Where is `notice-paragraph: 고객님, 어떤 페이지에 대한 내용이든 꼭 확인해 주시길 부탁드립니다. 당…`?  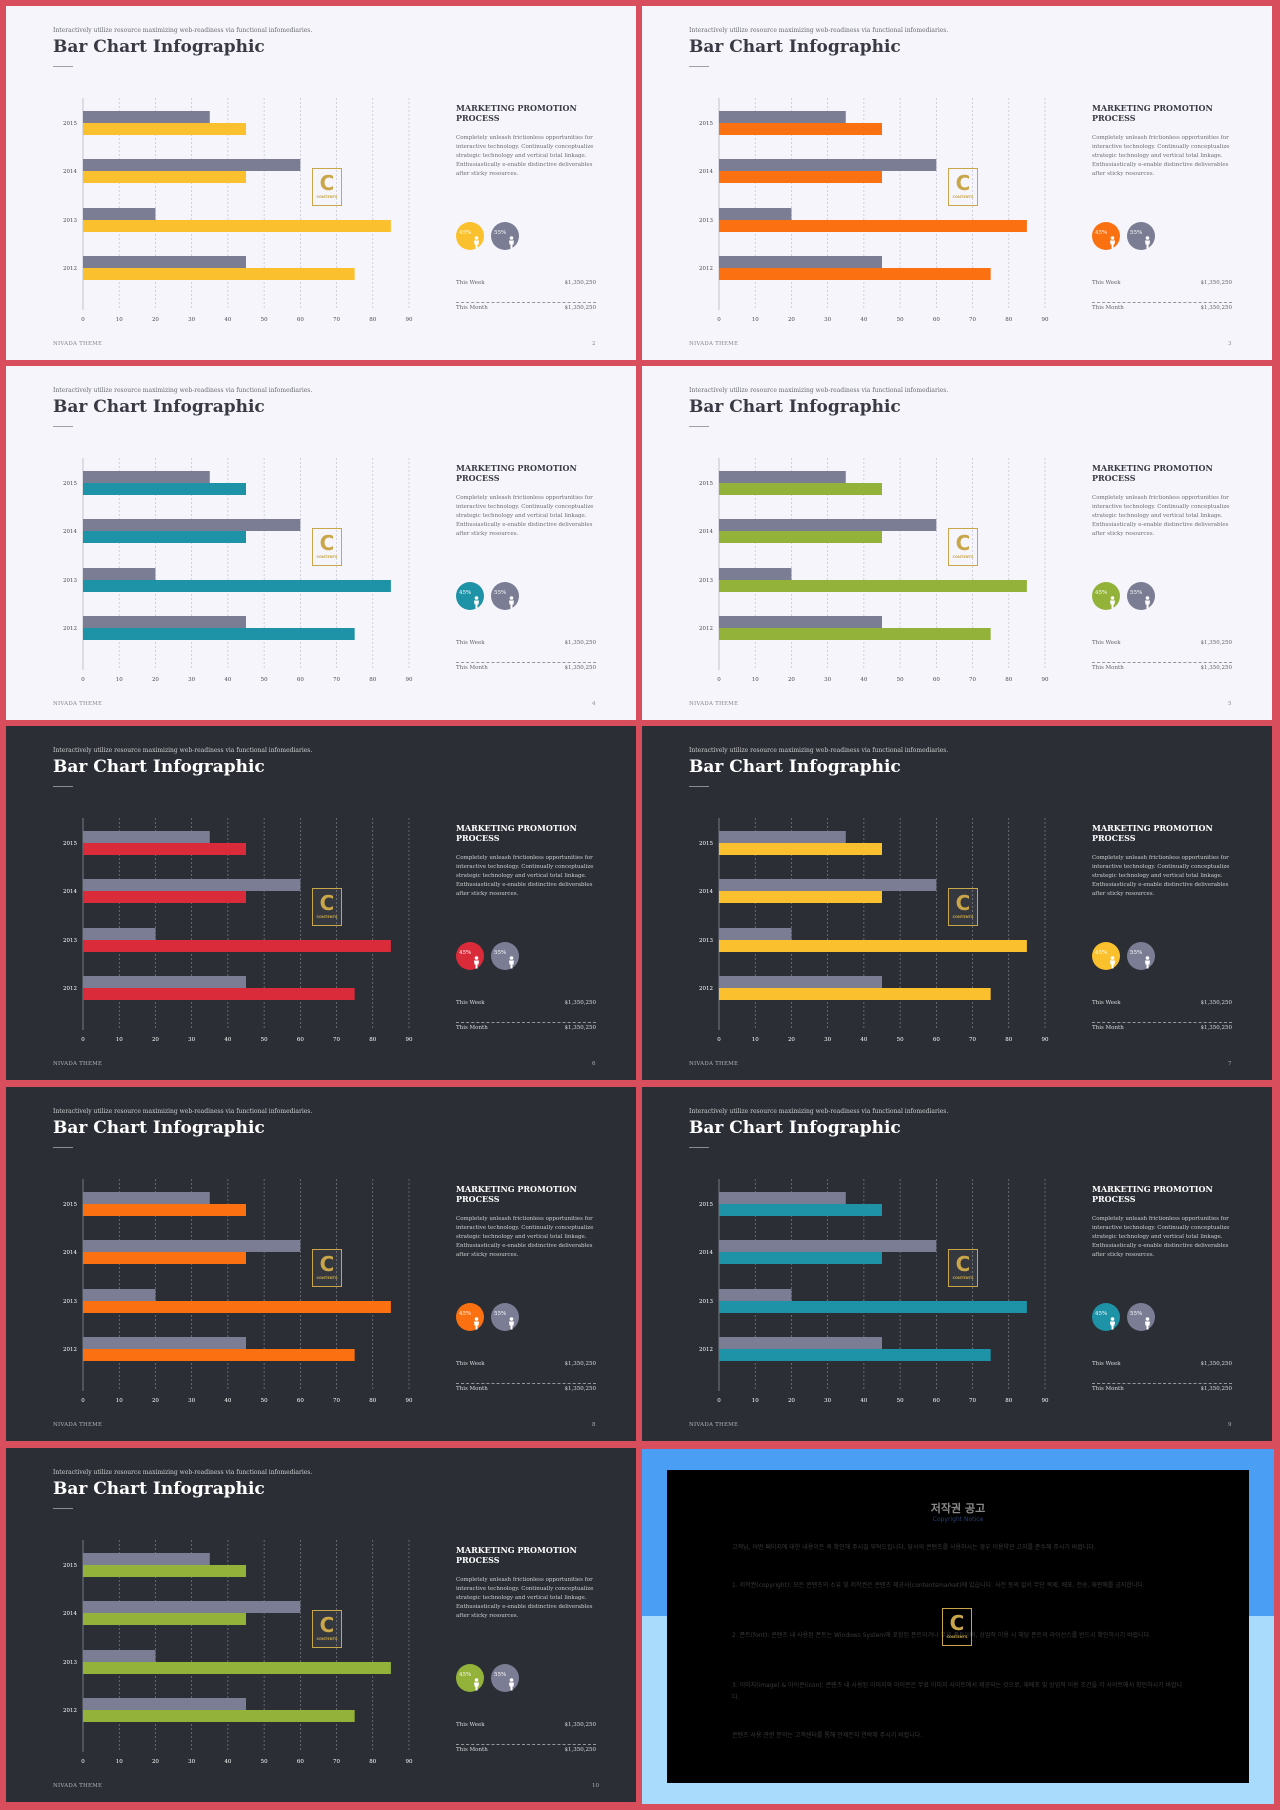
notice-paragraph: 고객님, 어떤 페이지에 대한 내용이든 꼭 확인해 주시길 부탁드립니다. 당… is located at coordinates (914, 1547).